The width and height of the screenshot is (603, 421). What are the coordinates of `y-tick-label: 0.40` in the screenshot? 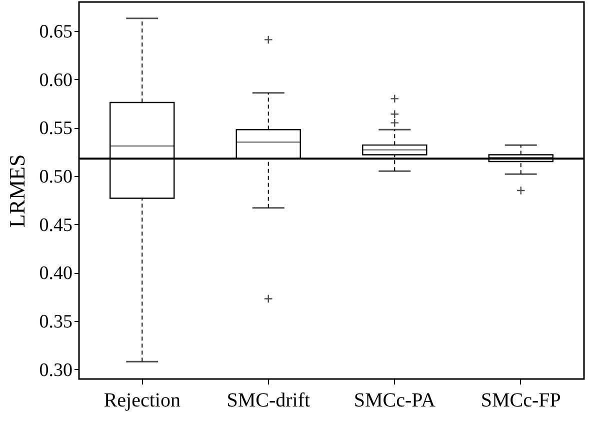 It's located at (55, 273).